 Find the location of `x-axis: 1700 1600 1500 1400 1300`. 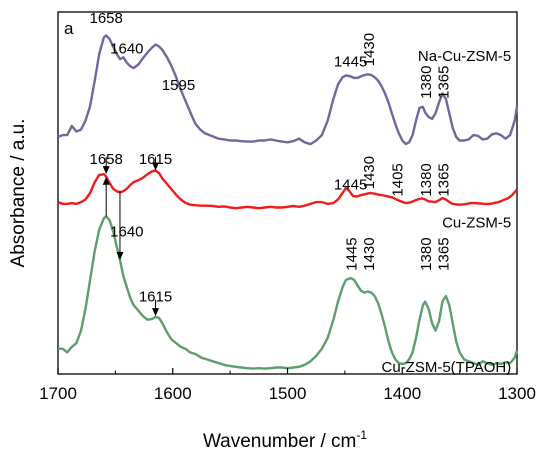

x-axis: 1700 1600 1500 1400 1300 is located at coordinates (287, 385).